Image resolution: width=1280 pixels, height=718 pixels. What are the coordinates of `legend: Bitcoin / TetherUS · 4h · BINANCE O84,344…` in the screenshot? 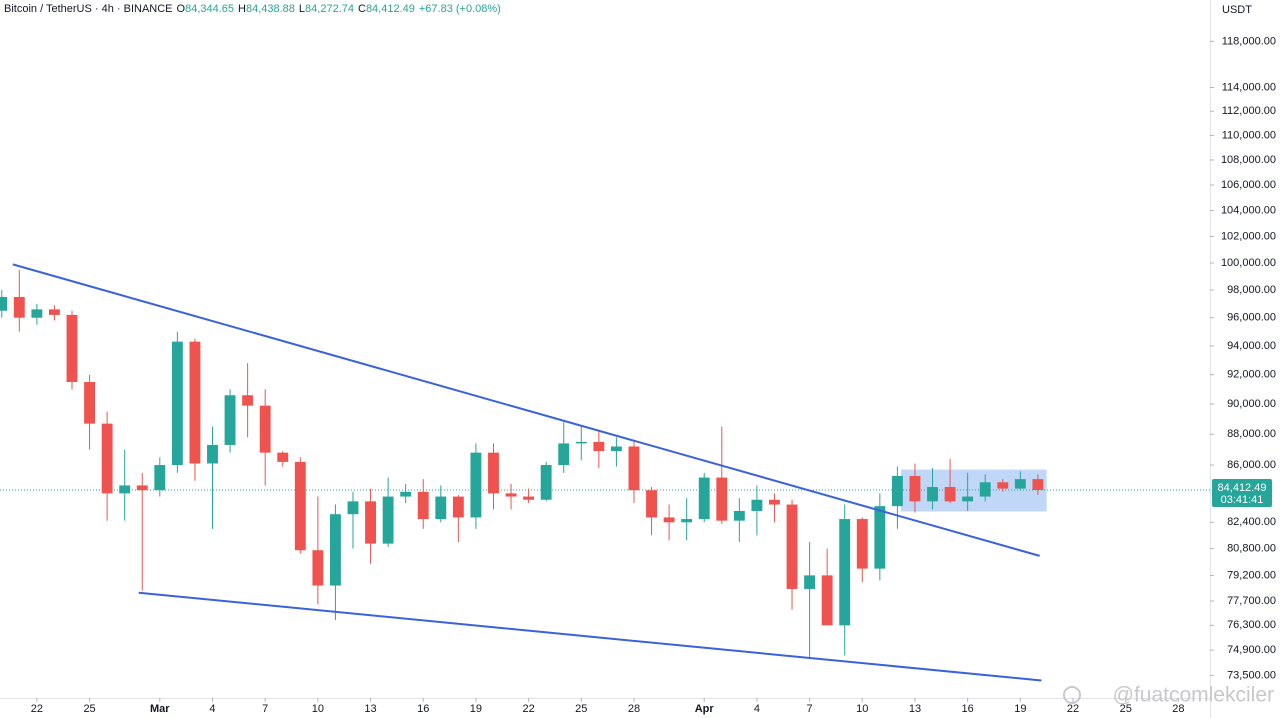 It's located at (252, 9).